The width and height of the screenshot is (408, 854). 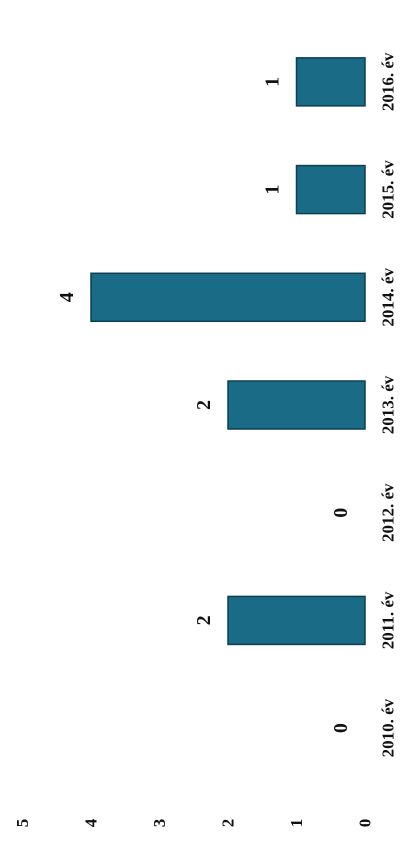 I want to click on data-label-2010: 0, so click(x=341, y=728).